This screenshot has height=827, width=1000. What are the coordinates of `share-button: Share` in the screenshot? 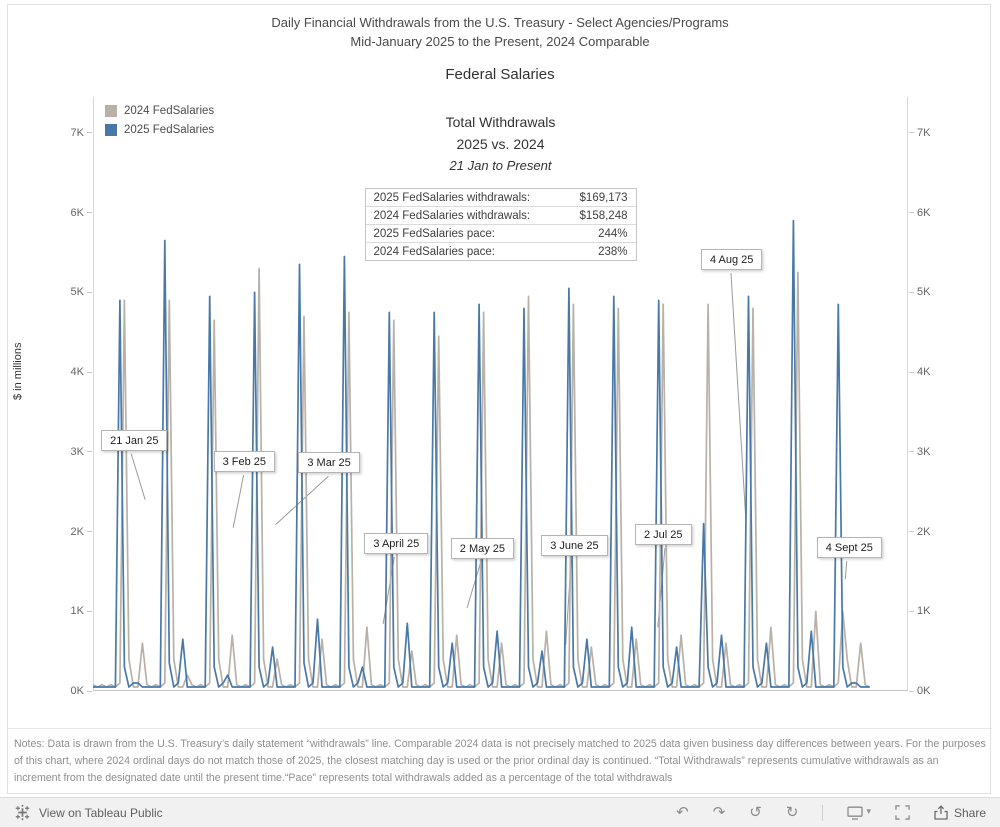 It's located at (960, 812).